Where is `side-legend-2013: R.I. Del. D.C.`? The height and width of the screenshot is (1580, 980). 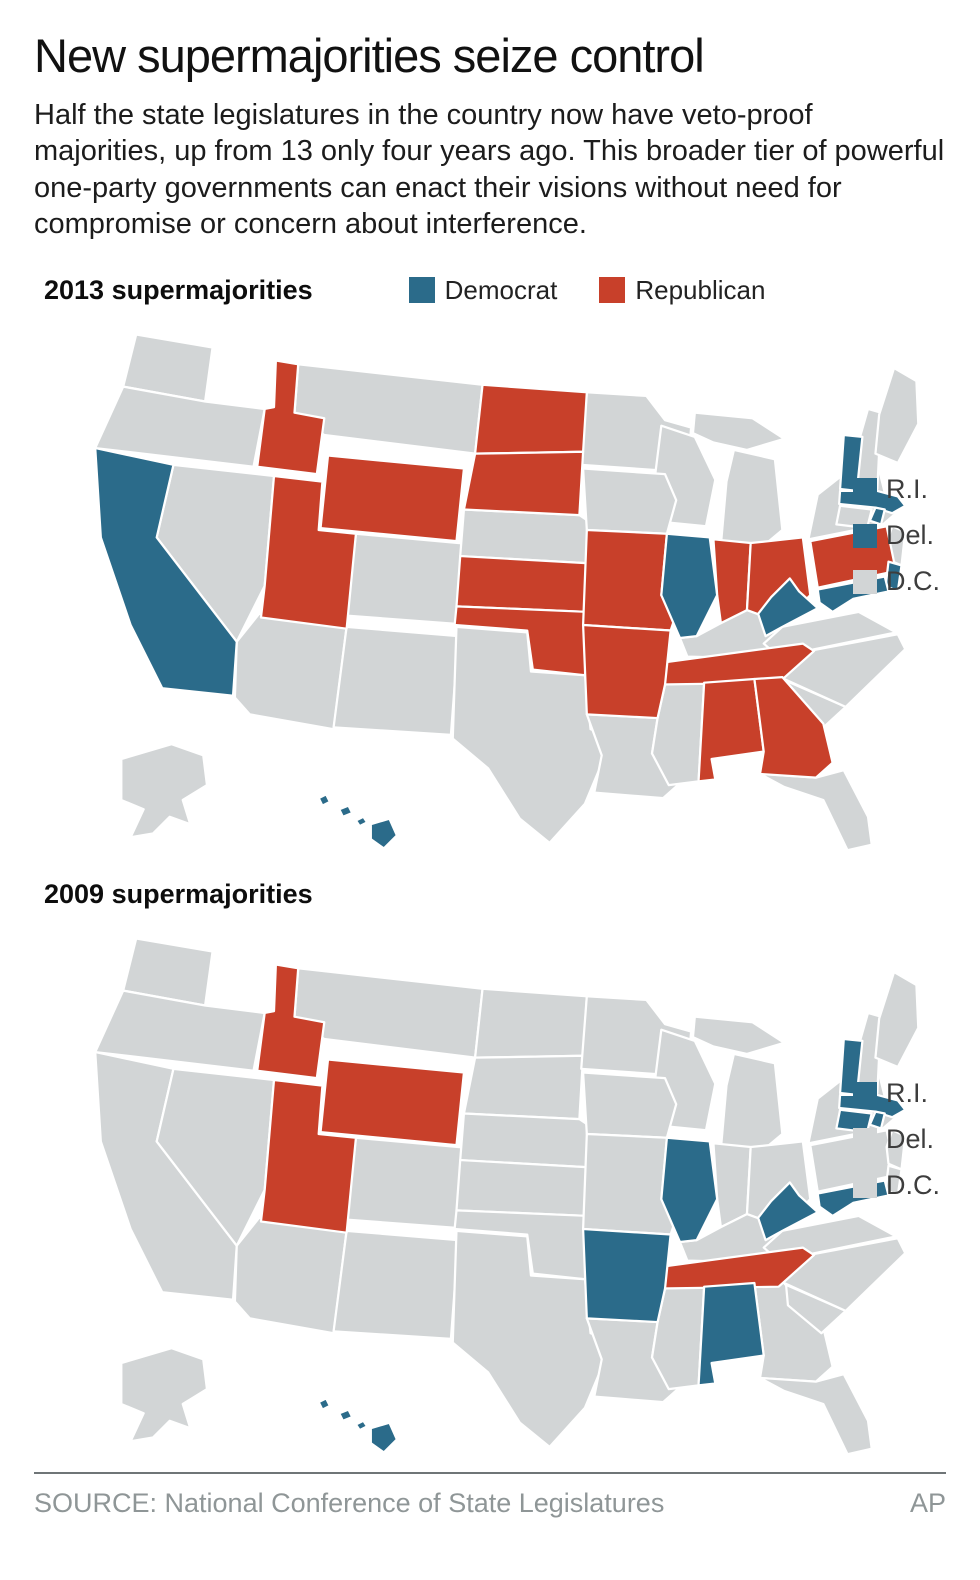
side-legend-2013: R.I. Del. D.C. is located at coordinates (896, 535).